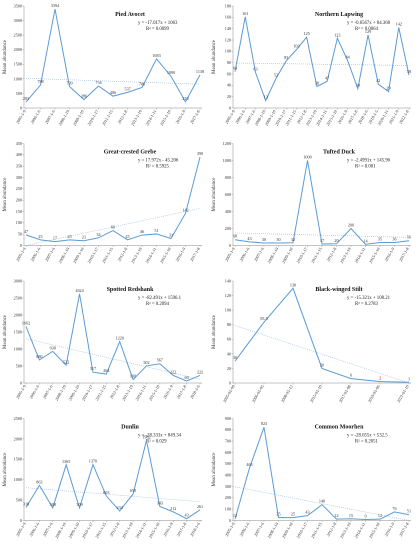 This screenshot has height=550, width=418. What do you see at coordinates (200, 153) in the screenshot?
I see `data-label: 390` at bounding box center [200, 153].